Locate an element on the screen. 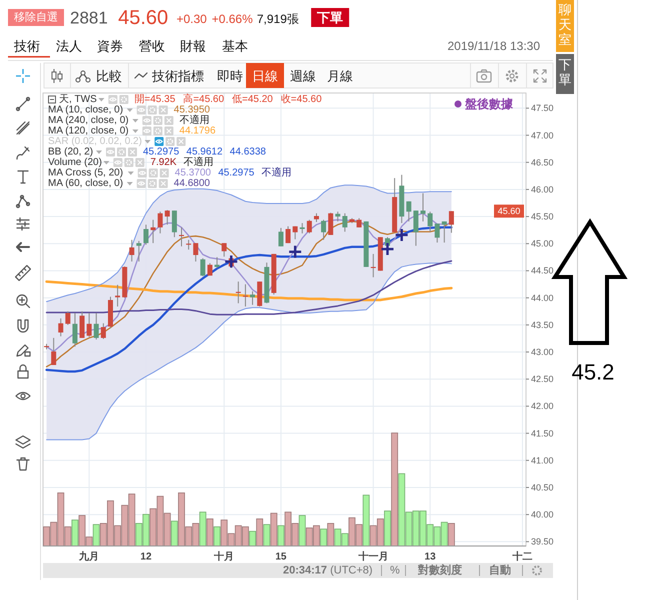  x-tick-label: 十月 is located at coordinates (223, 556).